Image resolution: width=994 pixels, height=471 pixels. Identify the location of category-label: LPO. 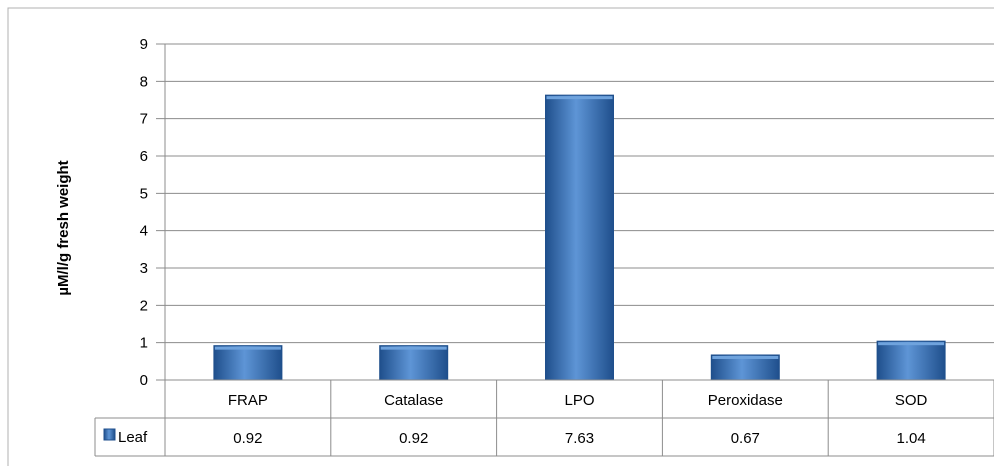
(579, 400).